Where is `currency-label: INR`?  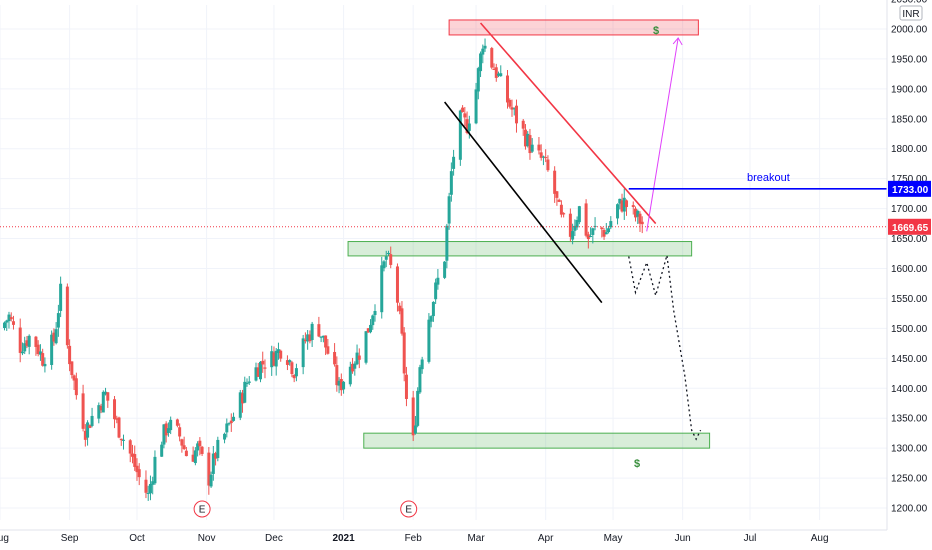
currency-label: INR is located at coordinates (910, 14).